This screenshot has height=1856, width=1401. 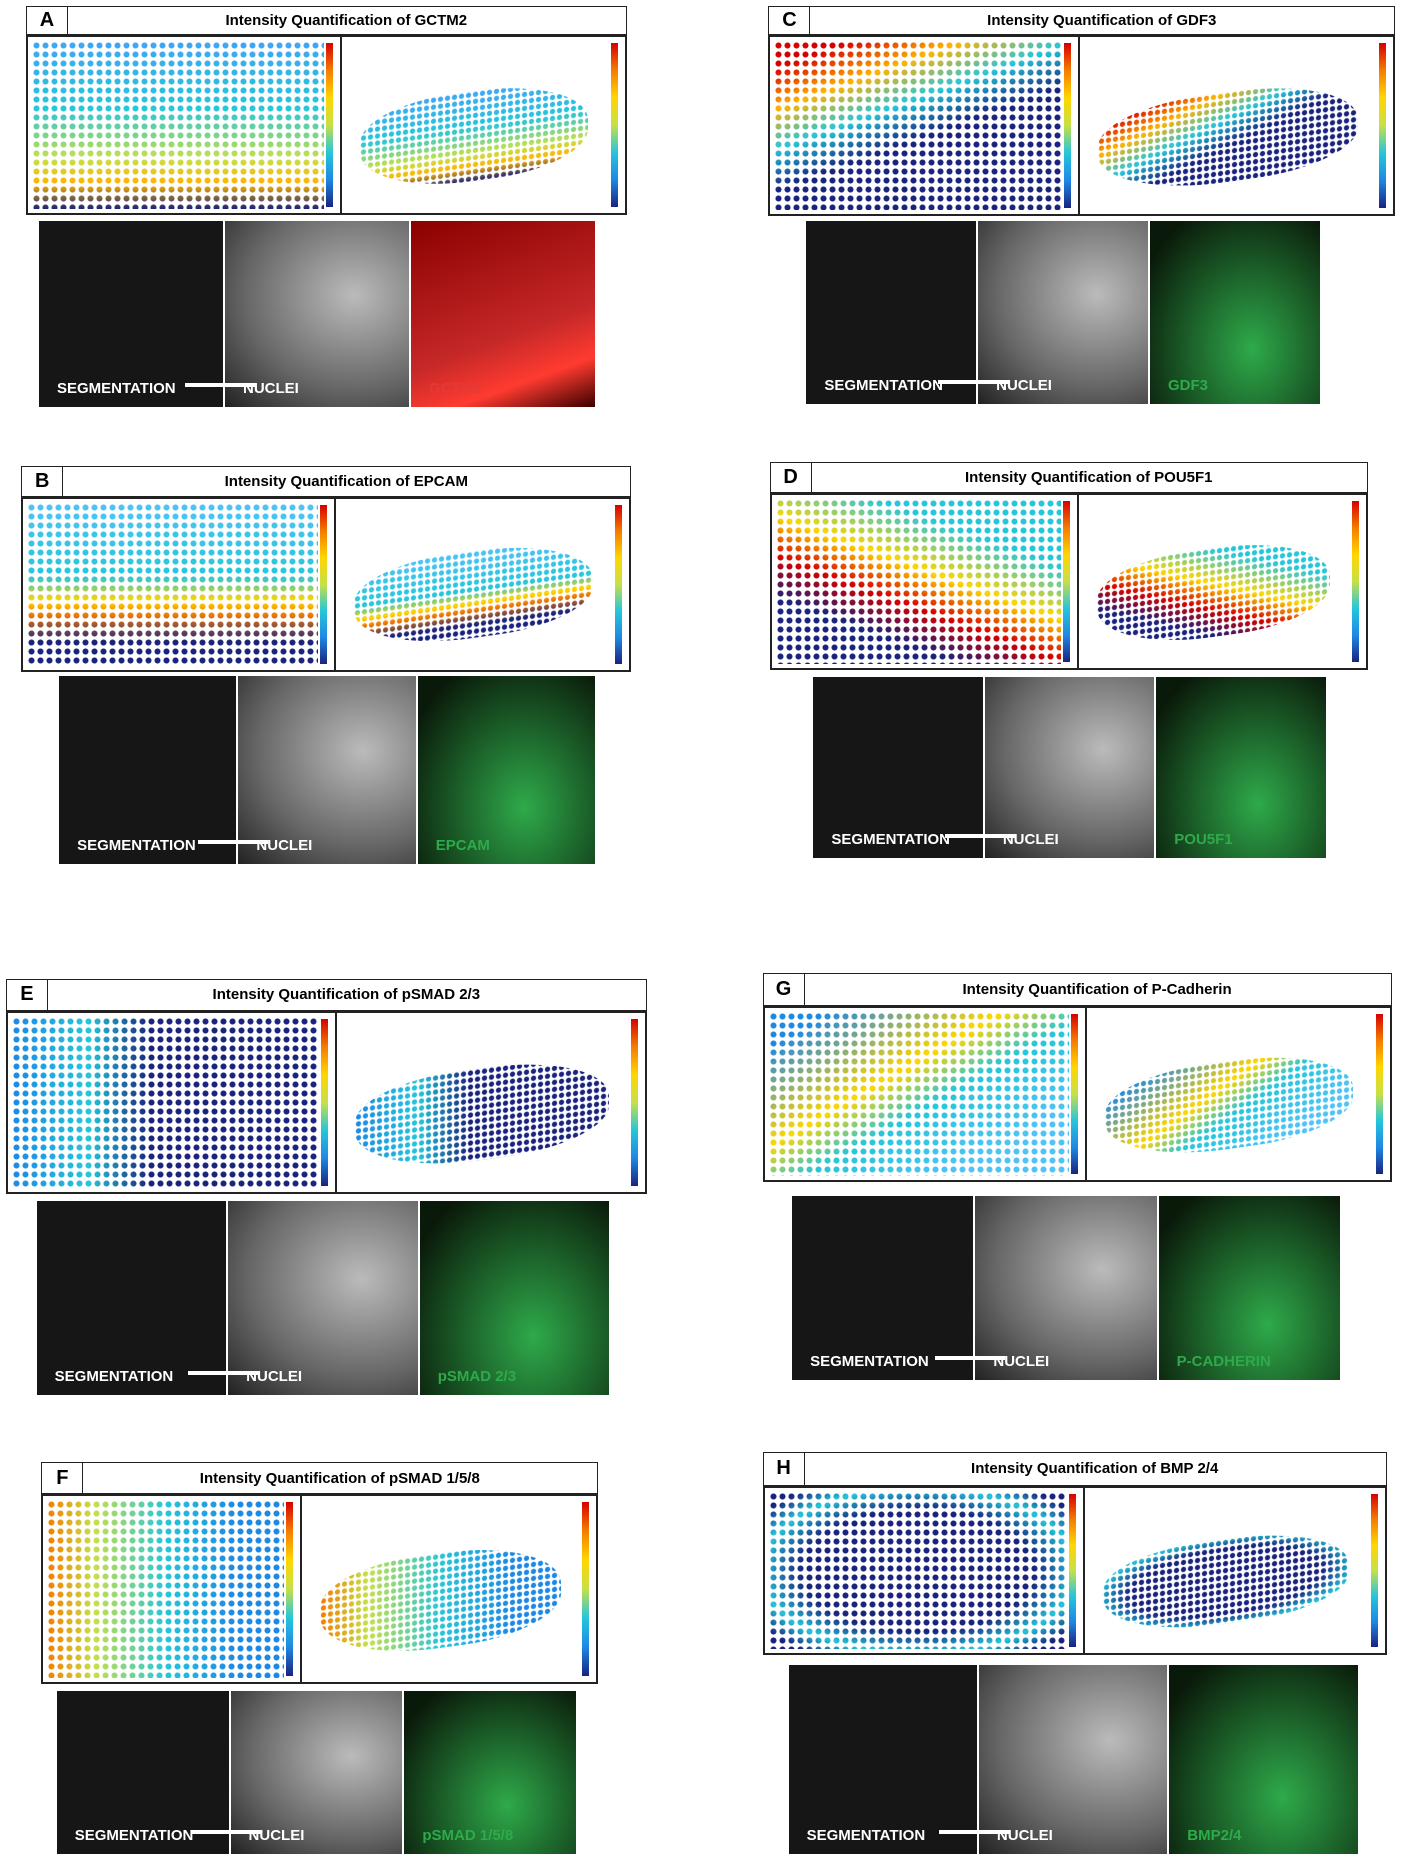 I want to click on channel-label: GCTM2, so click(x=455, y=388).